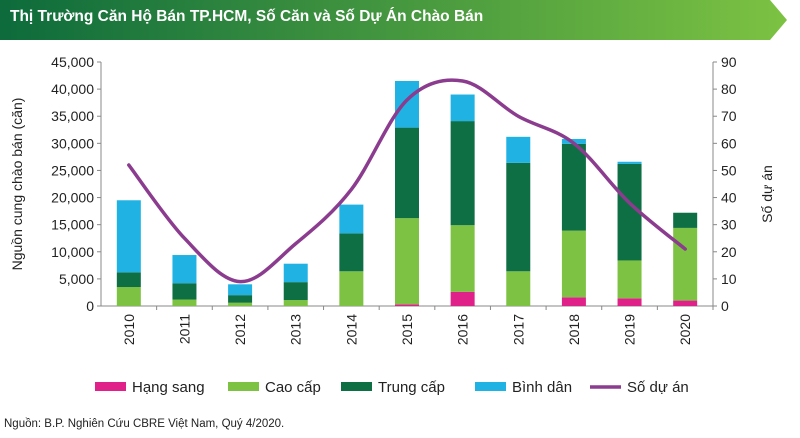 This screenshot has height=438, width=800. Describe the element at coordinates (351, 329) in the screenshot. I see `x-tick-label: 2014` at that location.